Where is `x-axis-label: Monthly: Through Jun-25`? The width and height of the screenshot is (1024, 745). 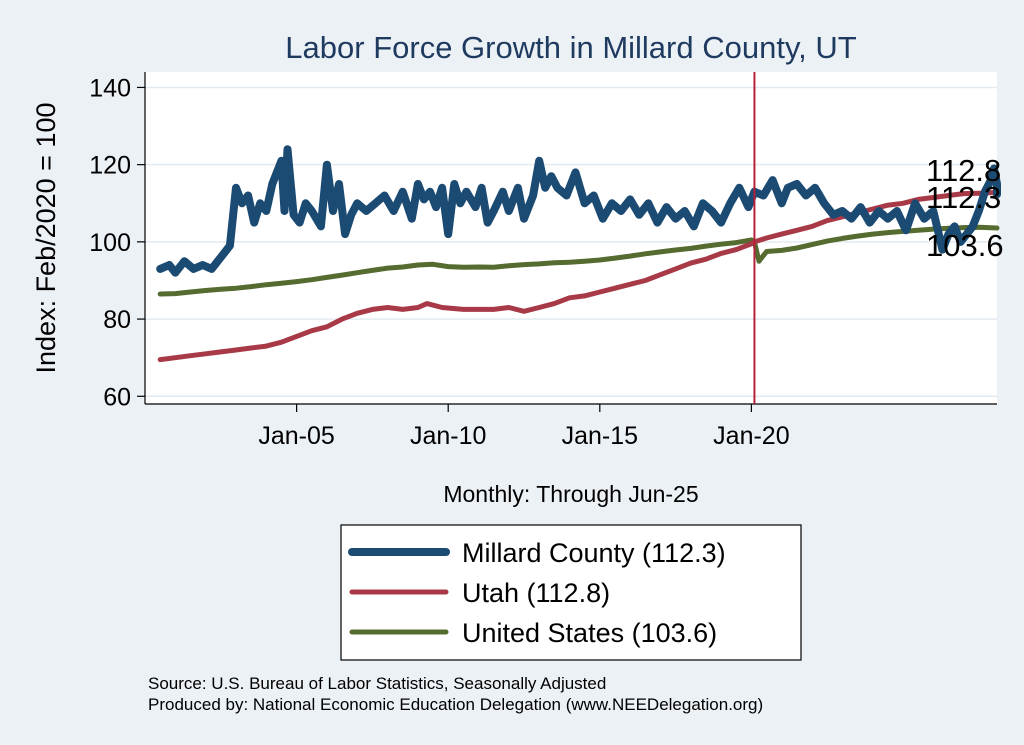
x-axis-label: Monthly: Through Jun-25 is located at coordinates (570, 494).